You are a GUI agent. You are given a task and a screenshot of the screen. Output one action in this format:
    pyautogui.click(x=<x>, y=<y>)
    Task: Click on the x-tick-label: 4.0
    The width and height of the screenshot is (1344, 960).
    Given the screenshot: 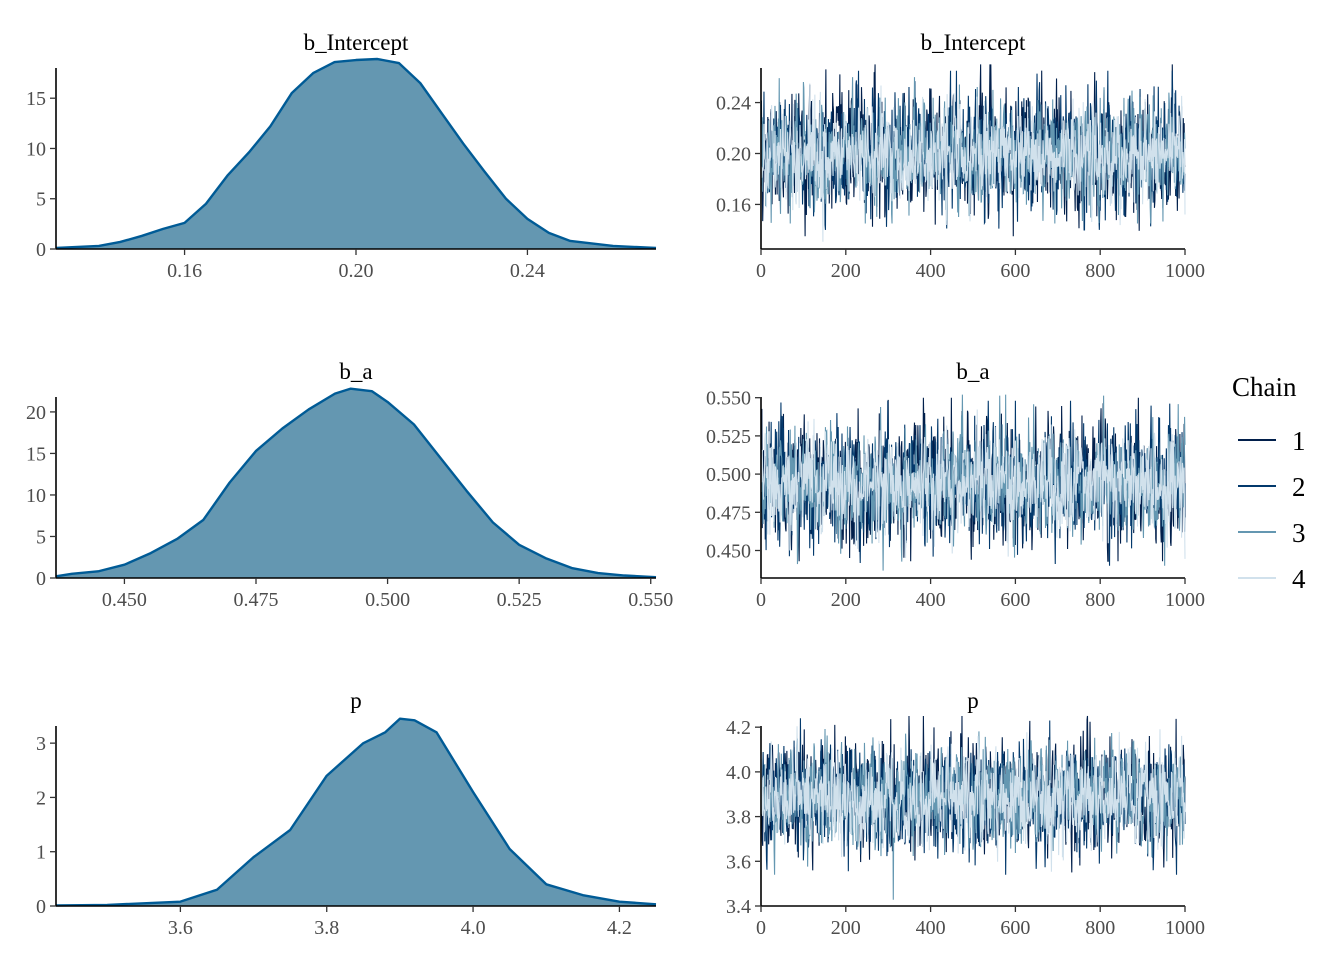 What is the action you would take?
    pyautogui.click(x=473, y=928)
    